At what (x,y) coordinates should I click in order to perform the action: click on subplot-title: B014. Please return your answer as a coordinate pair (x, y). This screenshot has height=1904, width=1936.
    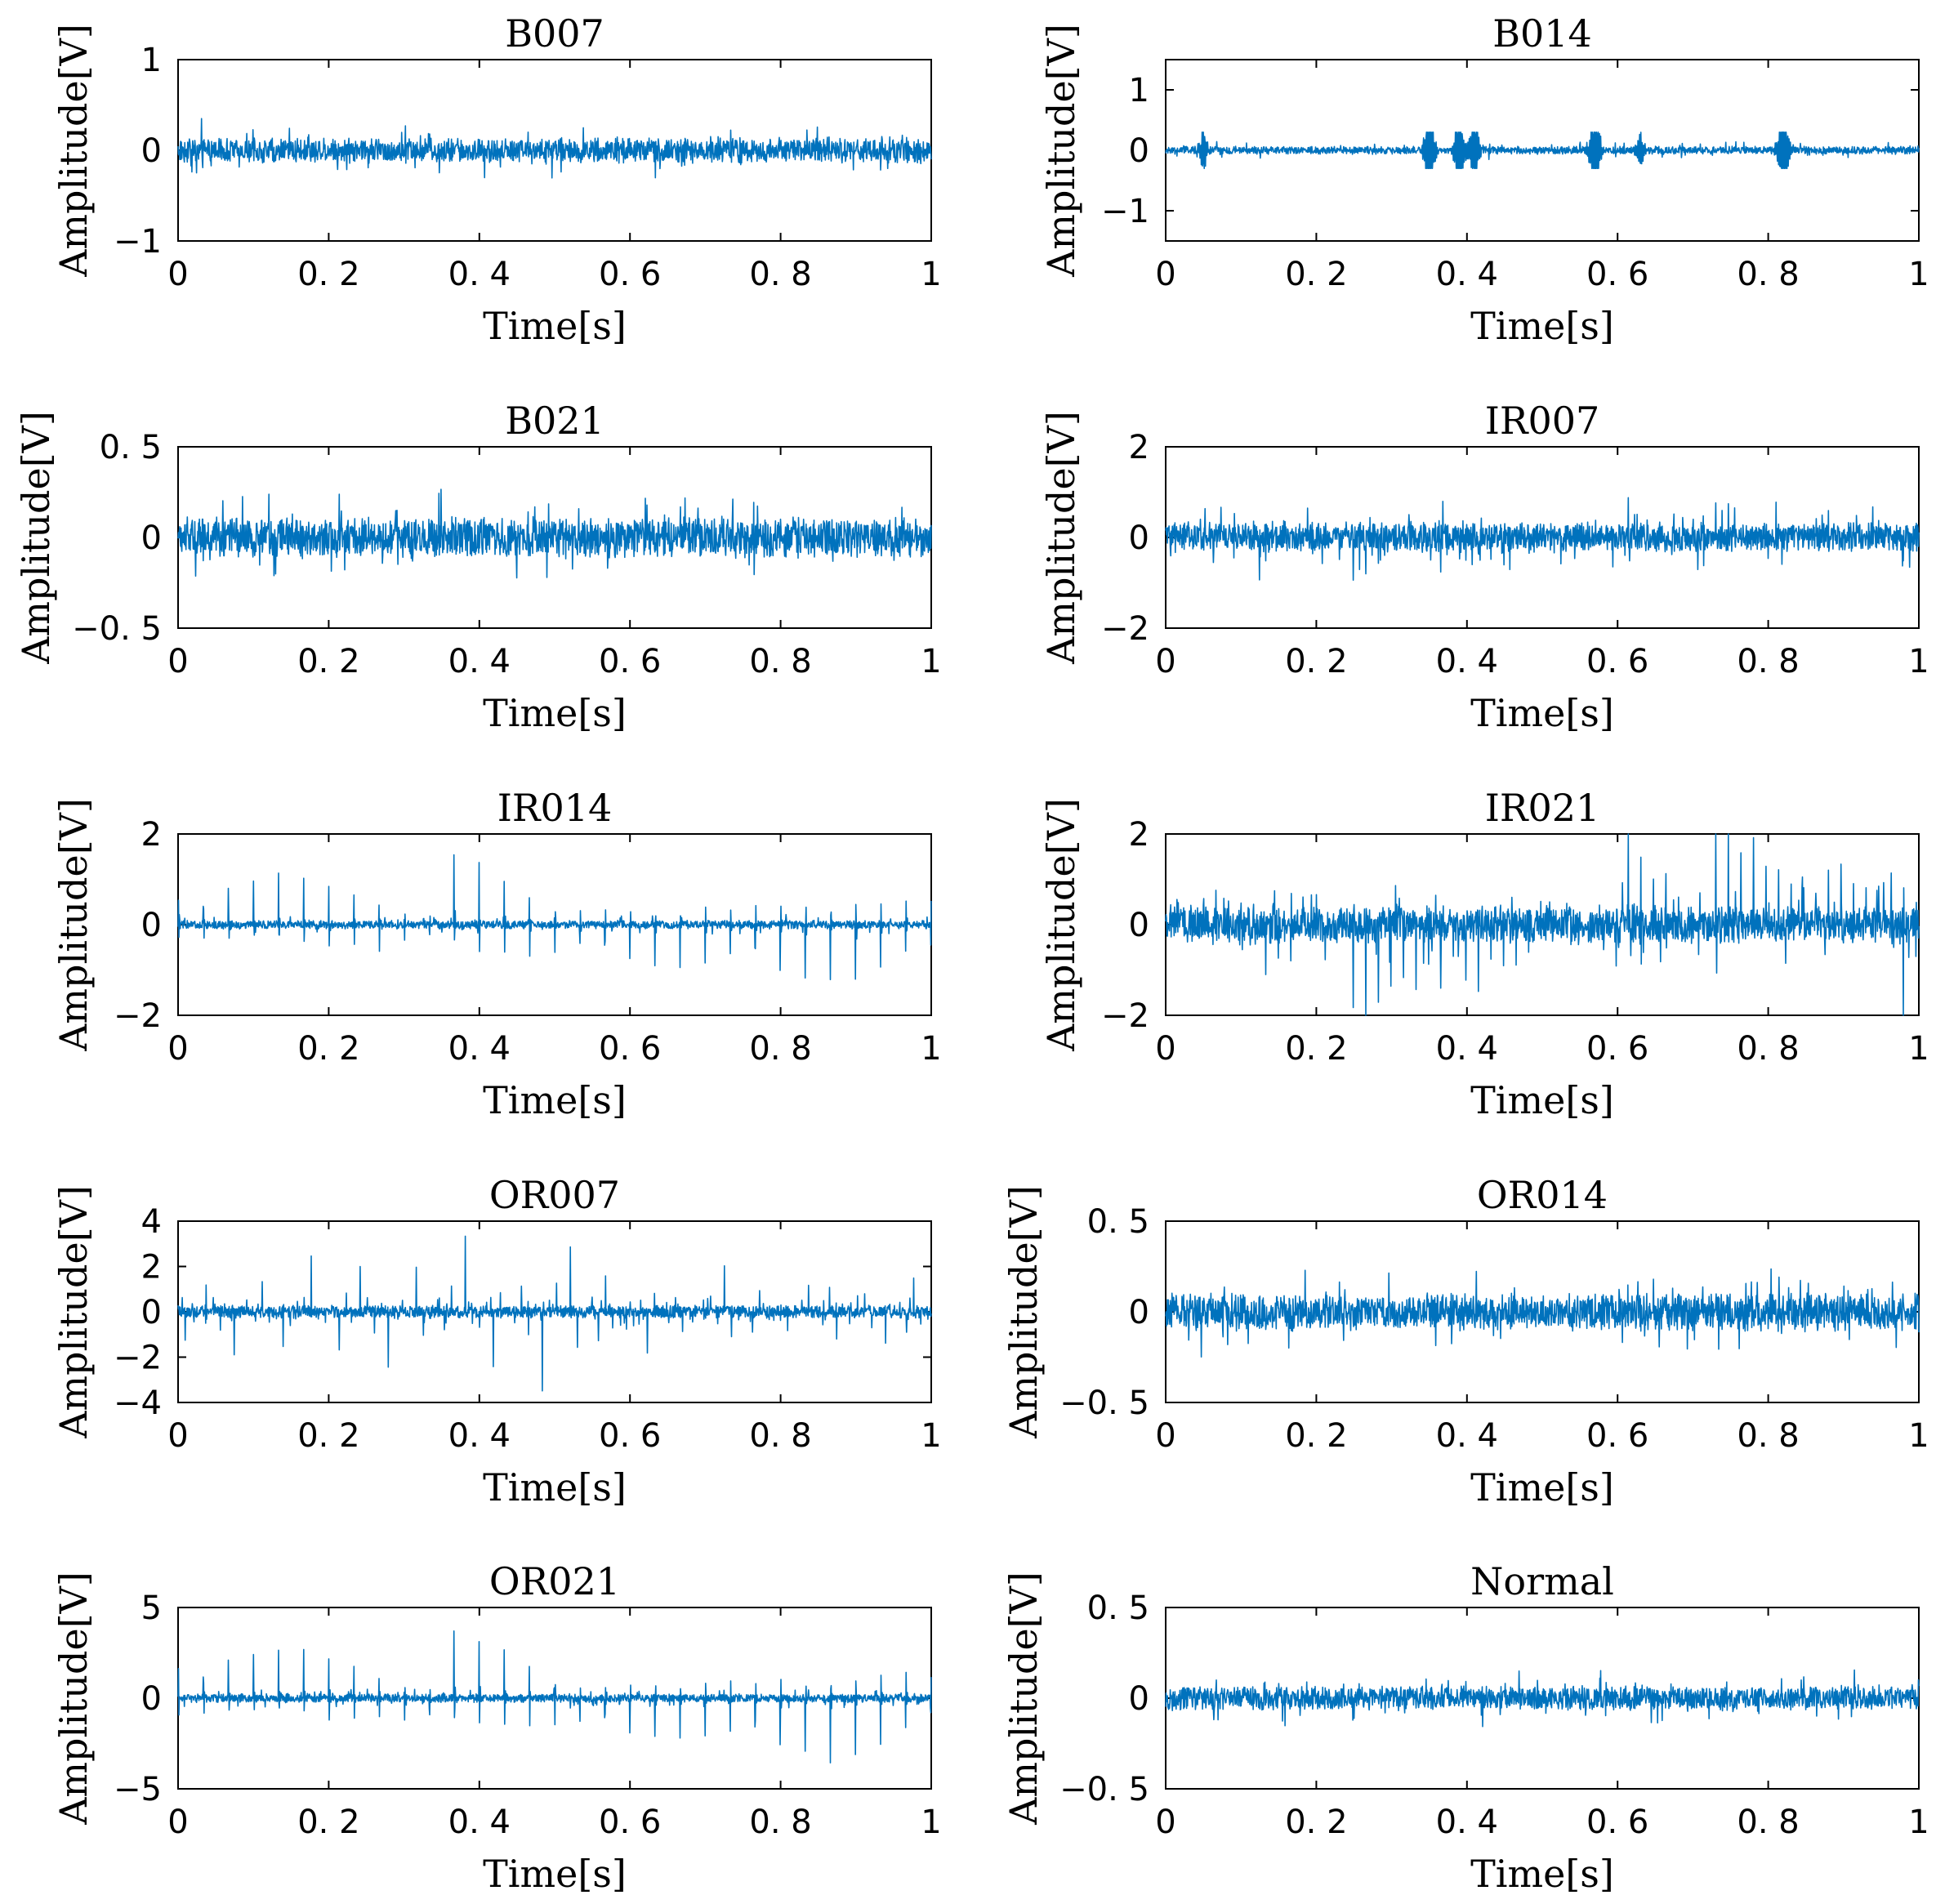
    Looking at the image, I should click on (1542, 33).